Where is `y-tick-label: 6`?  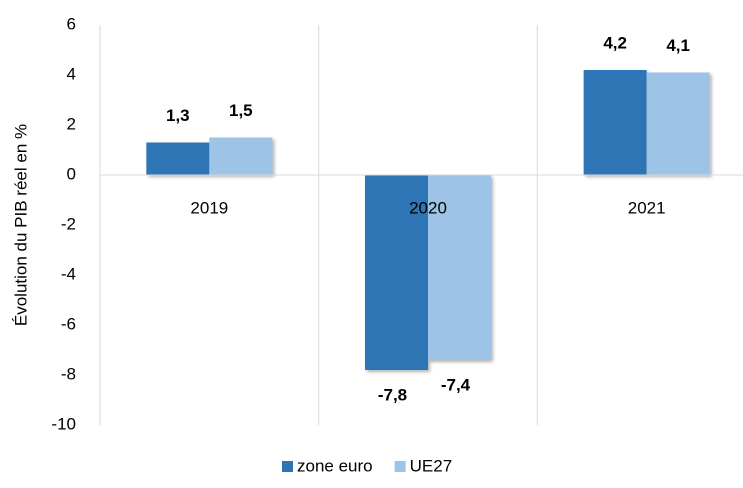
y-tick-label: 6 is located at coordinates (71, 23).